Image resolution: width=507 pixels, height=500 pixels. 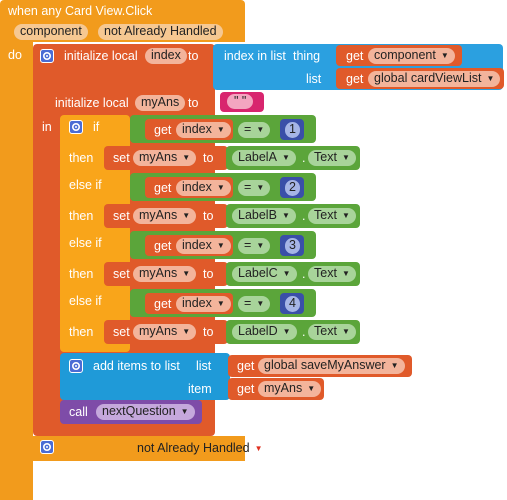 I want to click on label-component-dropdown-3: LabelC ▼, so click(x=264, y=274).